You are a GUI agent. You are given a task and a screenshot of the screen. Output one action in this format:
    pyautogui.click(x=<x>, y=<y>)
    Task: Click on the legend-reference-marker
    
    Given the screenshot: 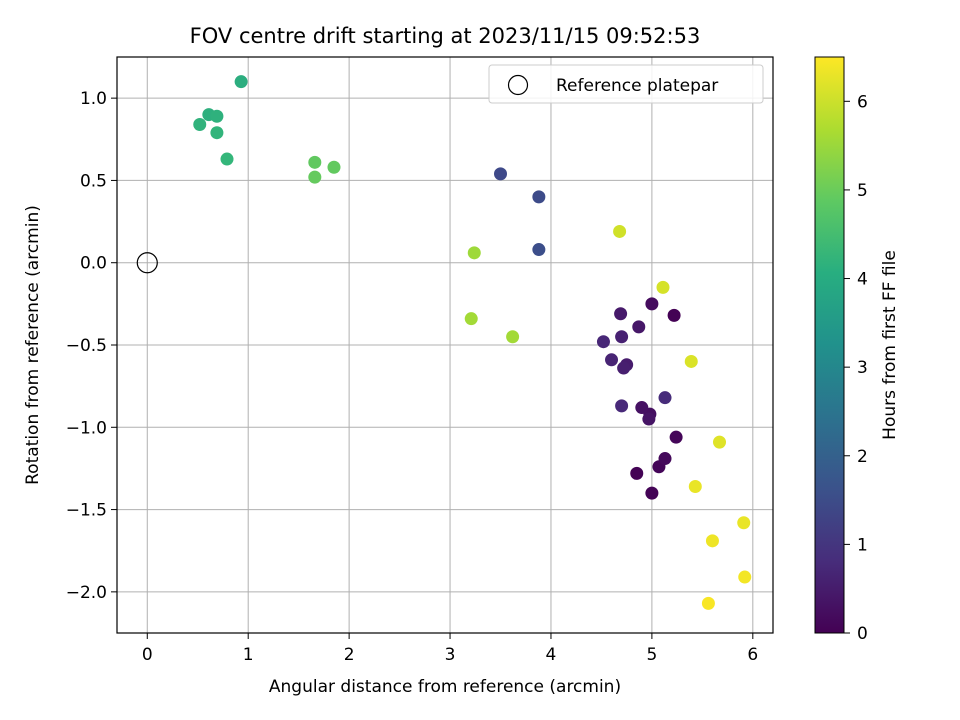 What is the action you would take?
    pyautogui.click(x=518, y=85)
    